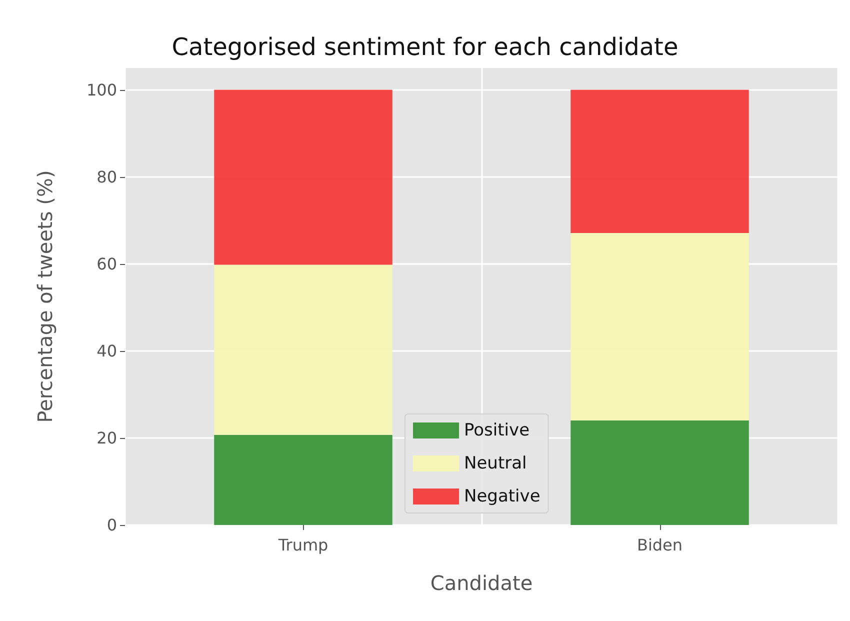 The width and height of the screenshot is (850, 621). Describe the element at coordinates (106, 438) in the screenshot. I see `y-tick-label: 20` at that location.